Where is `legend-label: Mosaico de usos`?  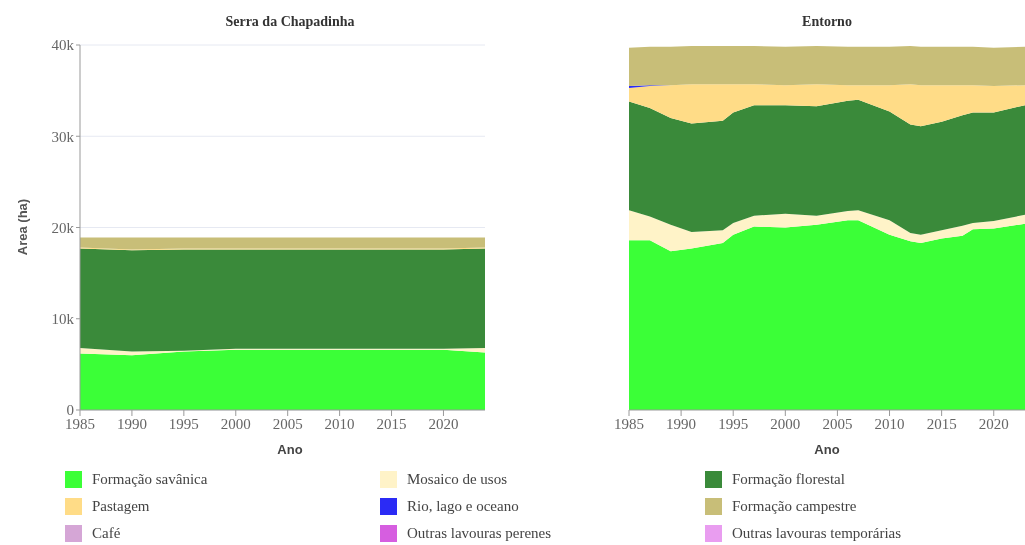 legend-label: Mosaico de usos is located at coordinates (456, 479).